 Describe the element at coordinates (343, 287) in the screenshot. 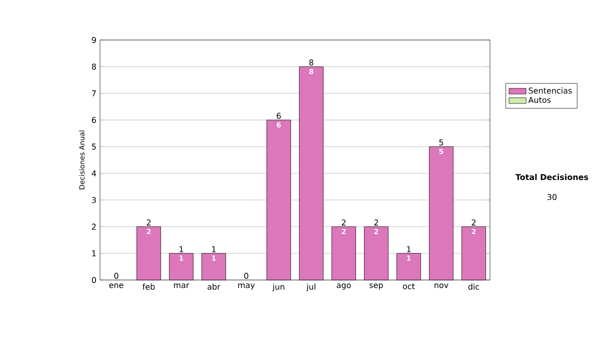

I see `x-tick-label: ago` at that location.